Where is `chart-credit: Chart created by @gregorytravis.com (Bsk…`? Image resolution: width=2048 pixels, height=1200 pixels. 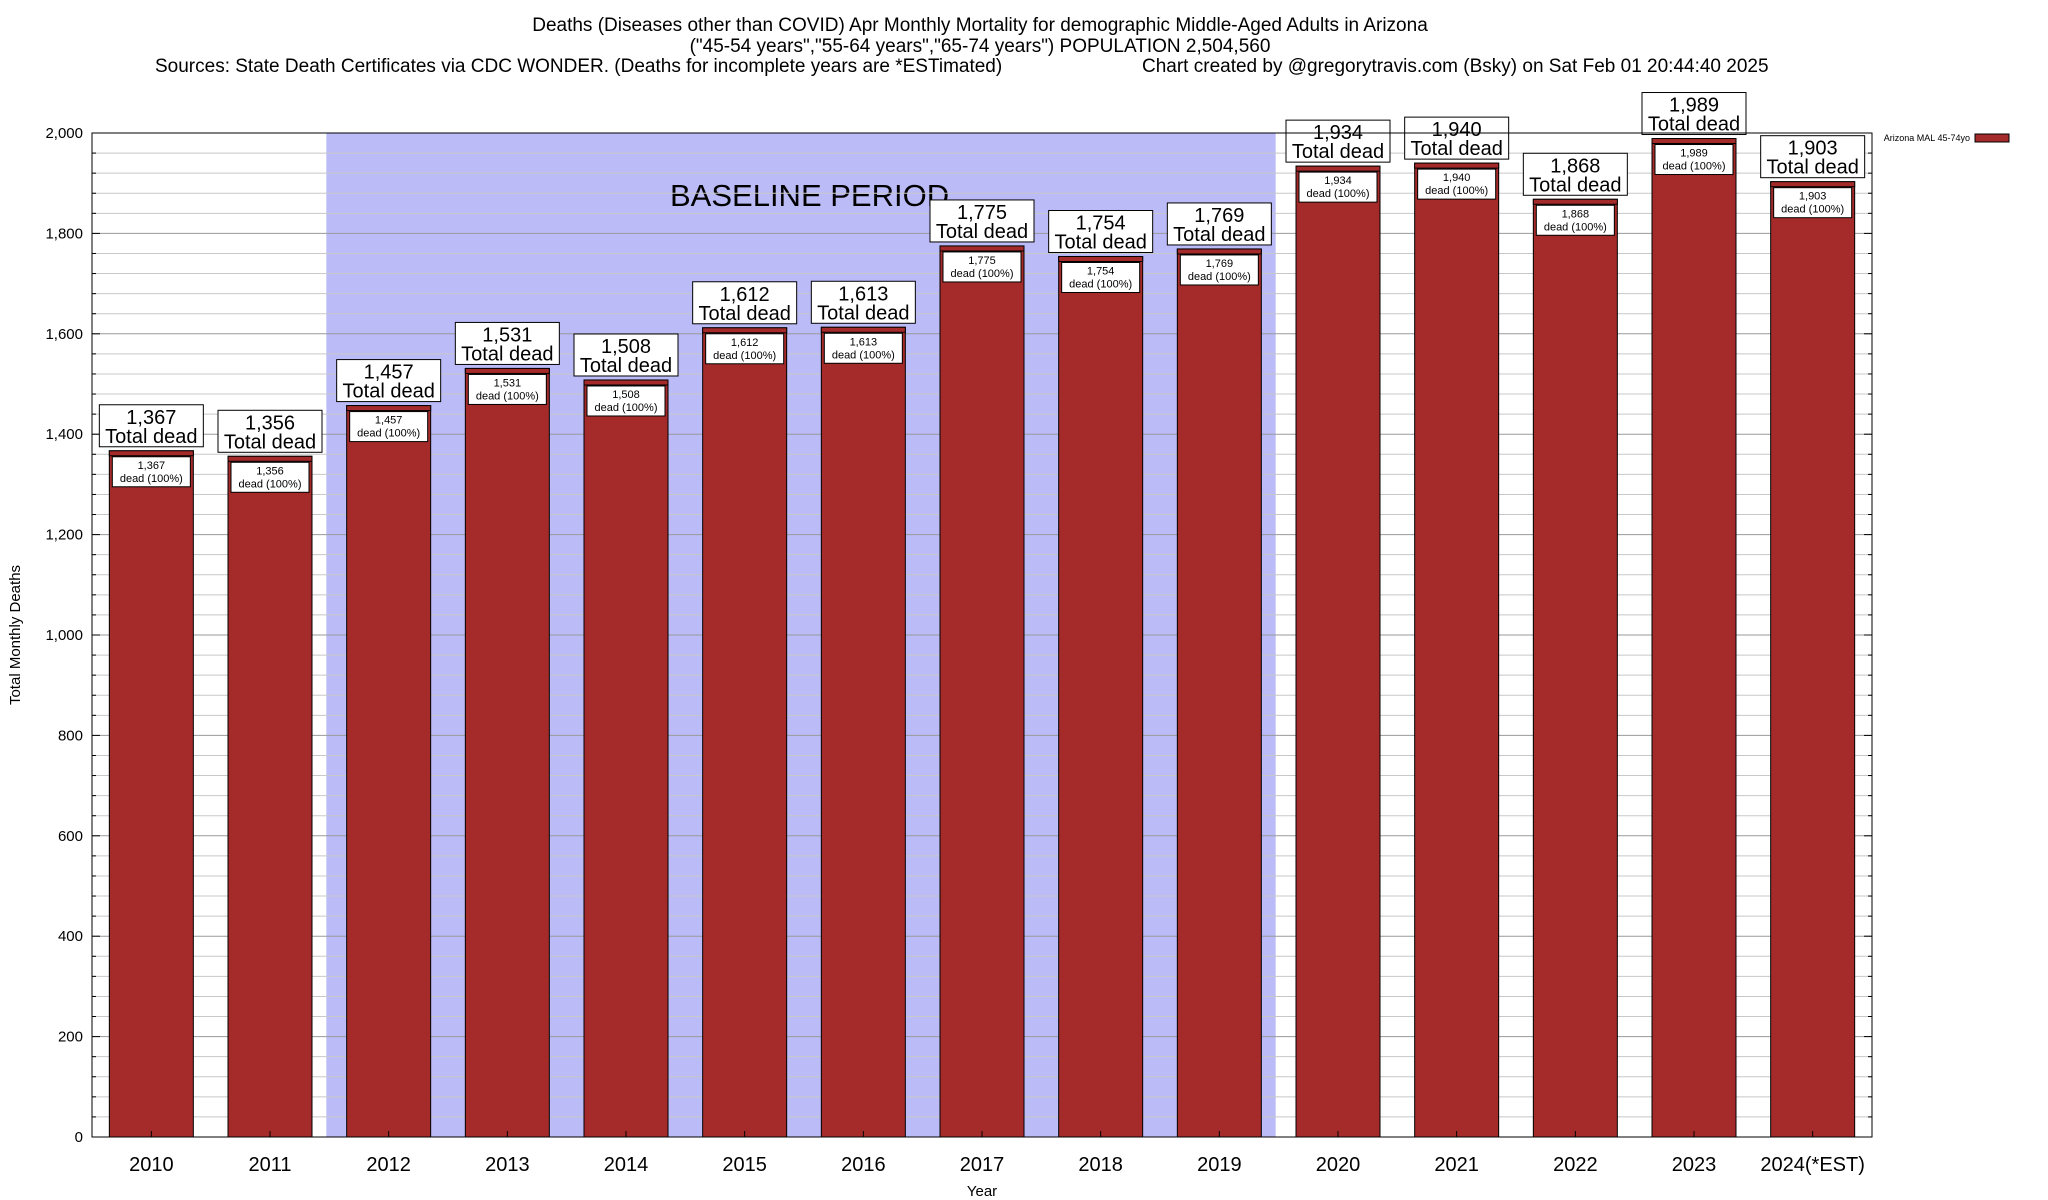
chart-credit: Chart created by @gregorytravis.com (Bsk… is located at coordinates (1455, 66).